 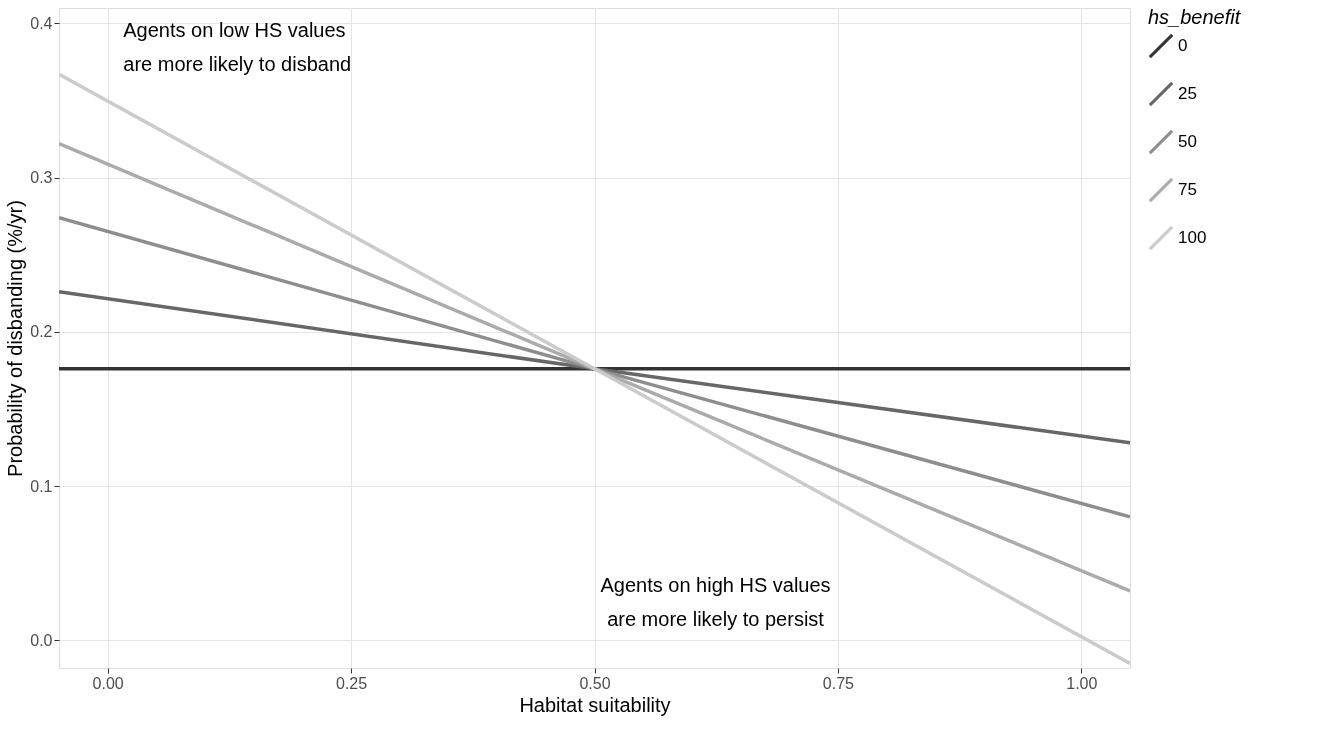 What do you see at coordinates (15, 338) in the screenshot?
I see `y-axis-title: Probability of disbanding (%/yr)` at bounding box center [15, 338].